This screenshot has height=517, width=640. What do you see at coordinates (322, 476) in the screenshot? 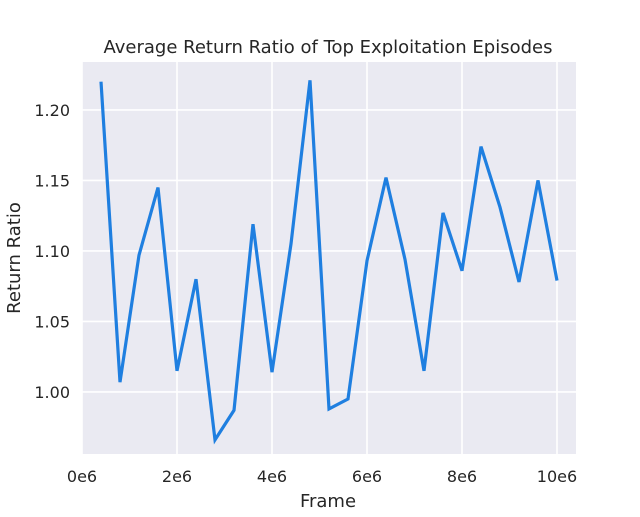
I see `x-tick-labels: 0e6 2e6 4e6 6e6 8e6 10e6` at bounding box center [322, 476].